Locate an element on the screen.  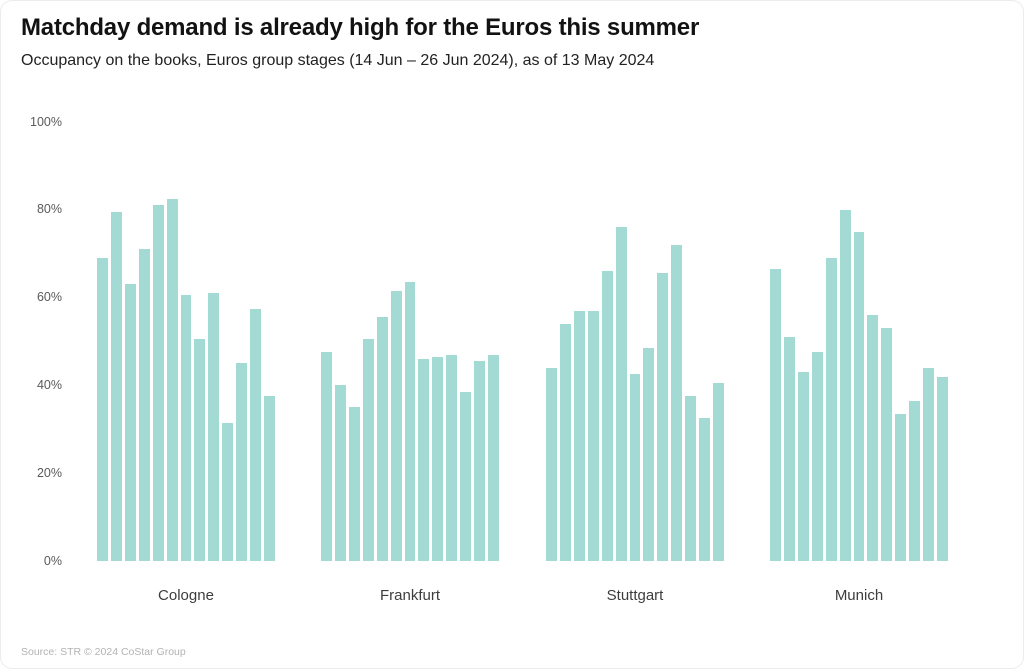
category-label-munich: Munich is located at coordinates (859, 595).